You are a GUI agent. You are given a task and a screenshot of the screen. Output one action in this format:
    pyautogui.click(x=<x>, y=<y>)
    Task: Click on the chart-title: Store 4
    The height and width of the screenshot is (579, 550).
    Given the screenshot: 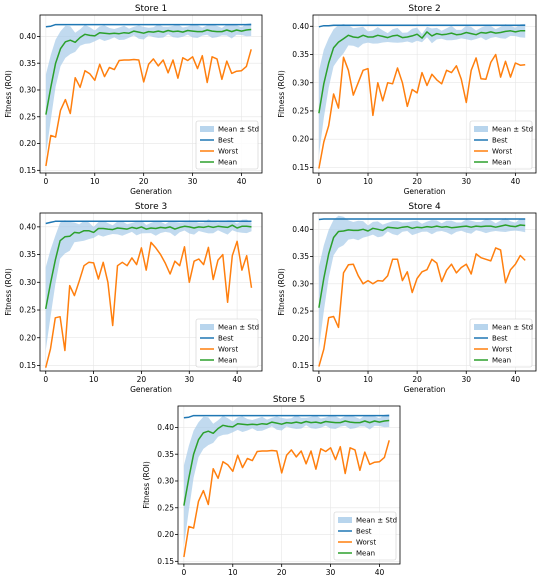 What is the action you would take?
    pyautogui.click(x=424, y=207)
    